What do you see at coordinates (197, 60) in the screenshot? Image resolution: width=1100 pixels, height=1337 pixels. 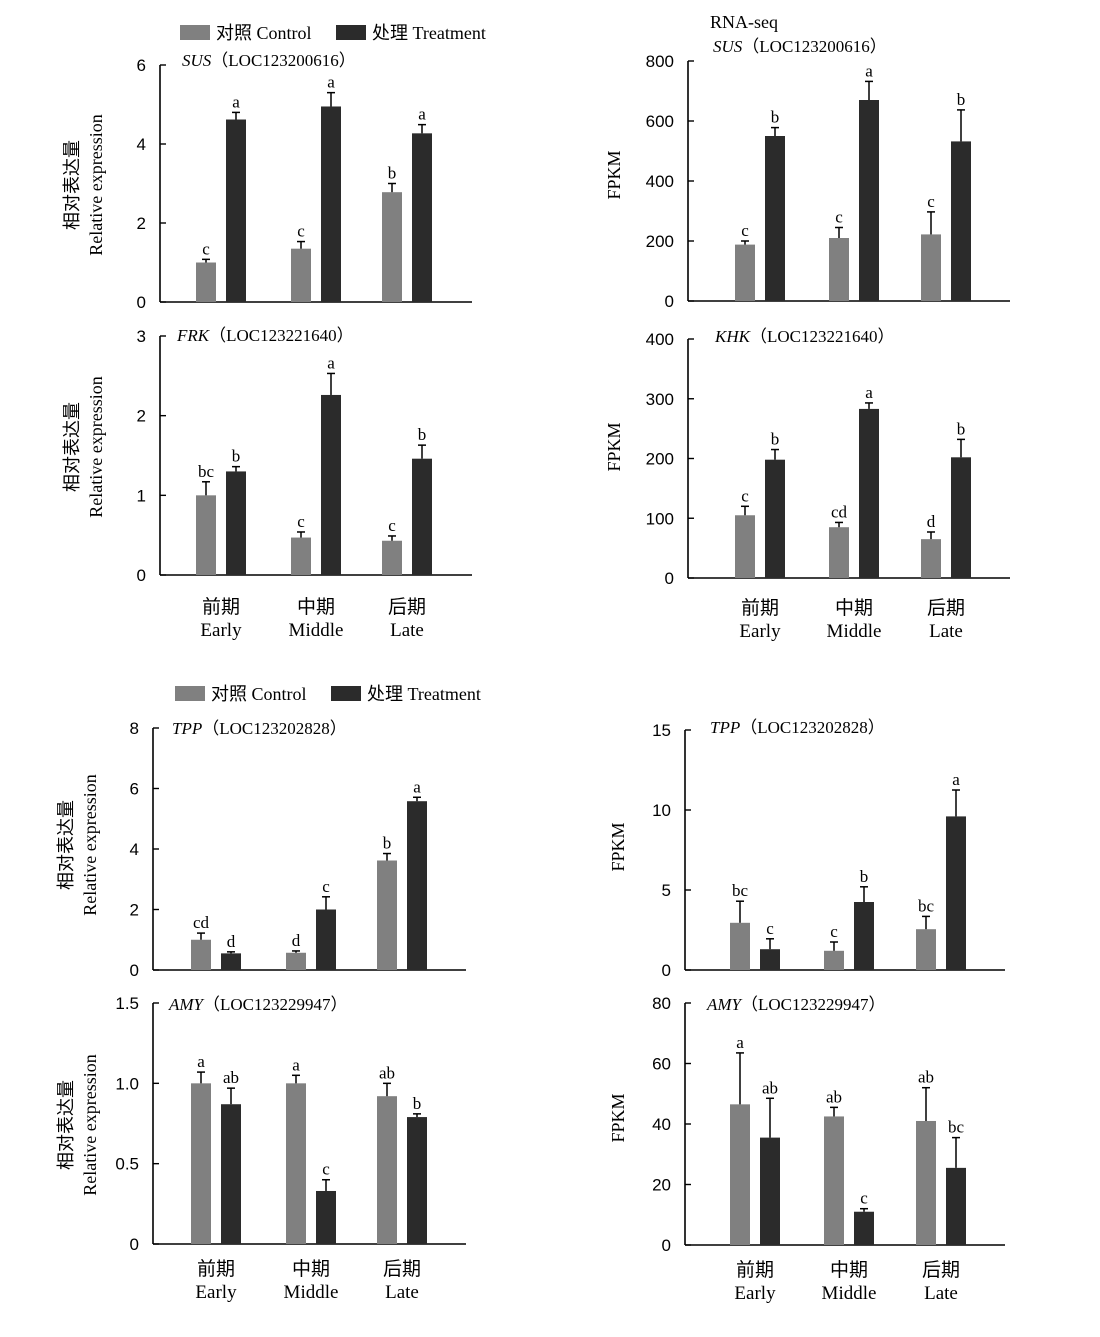 I see `gene-name: SUS` at bounding box center [197, 60].